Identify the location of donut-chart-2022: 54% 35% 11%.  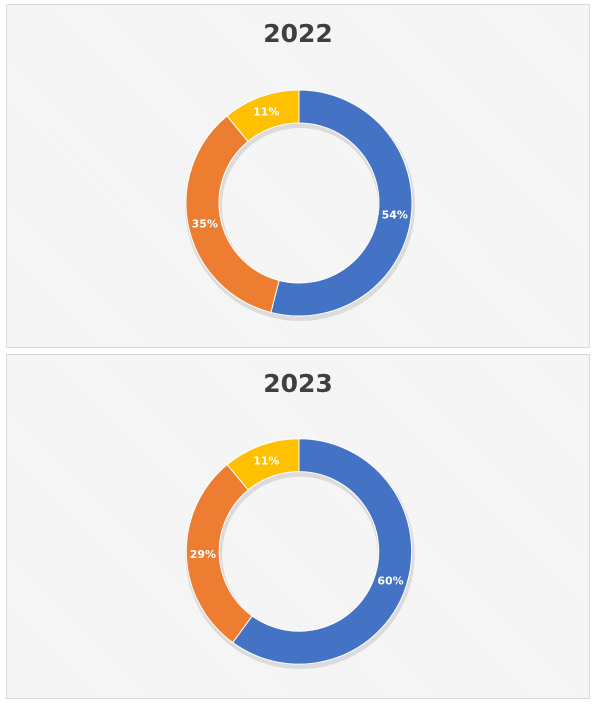
(300, 205).